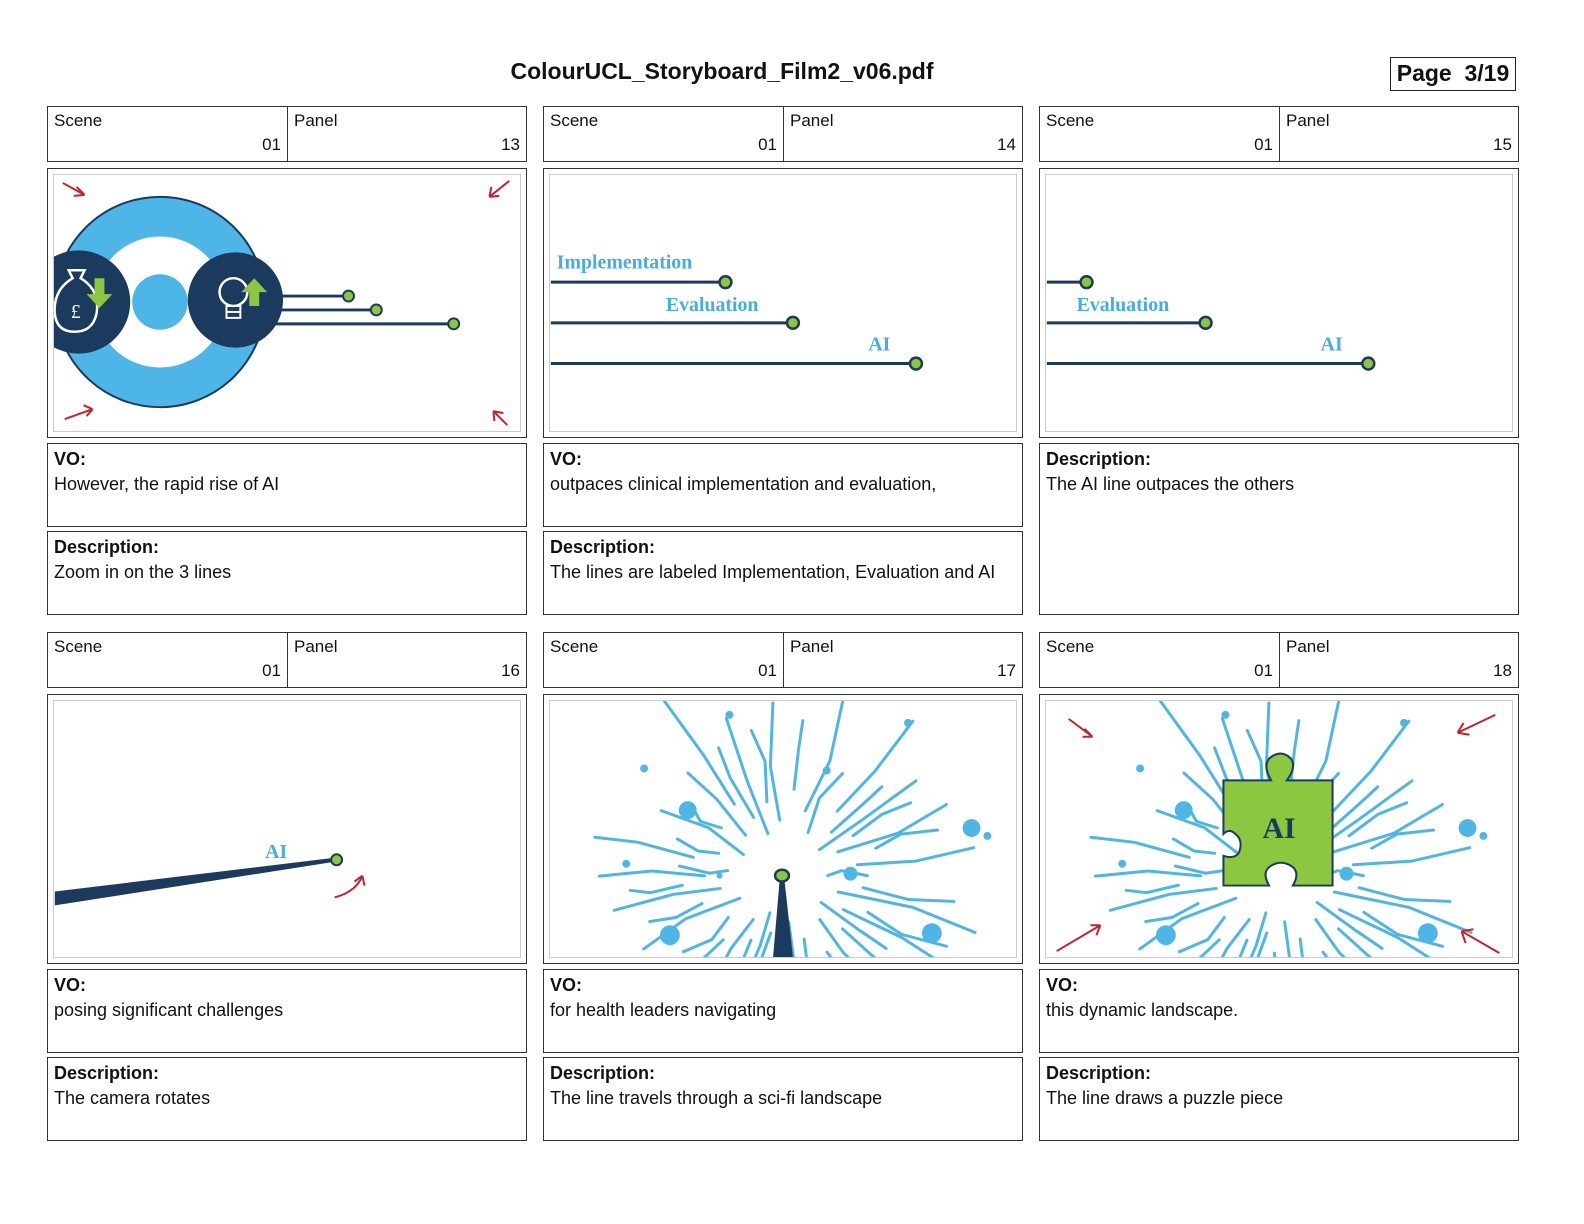 The width and height of the screenshot is (1584, 1224). Describe the element at coordinates (454, 324) in the screenshot. I see `line-3-end` at that location.